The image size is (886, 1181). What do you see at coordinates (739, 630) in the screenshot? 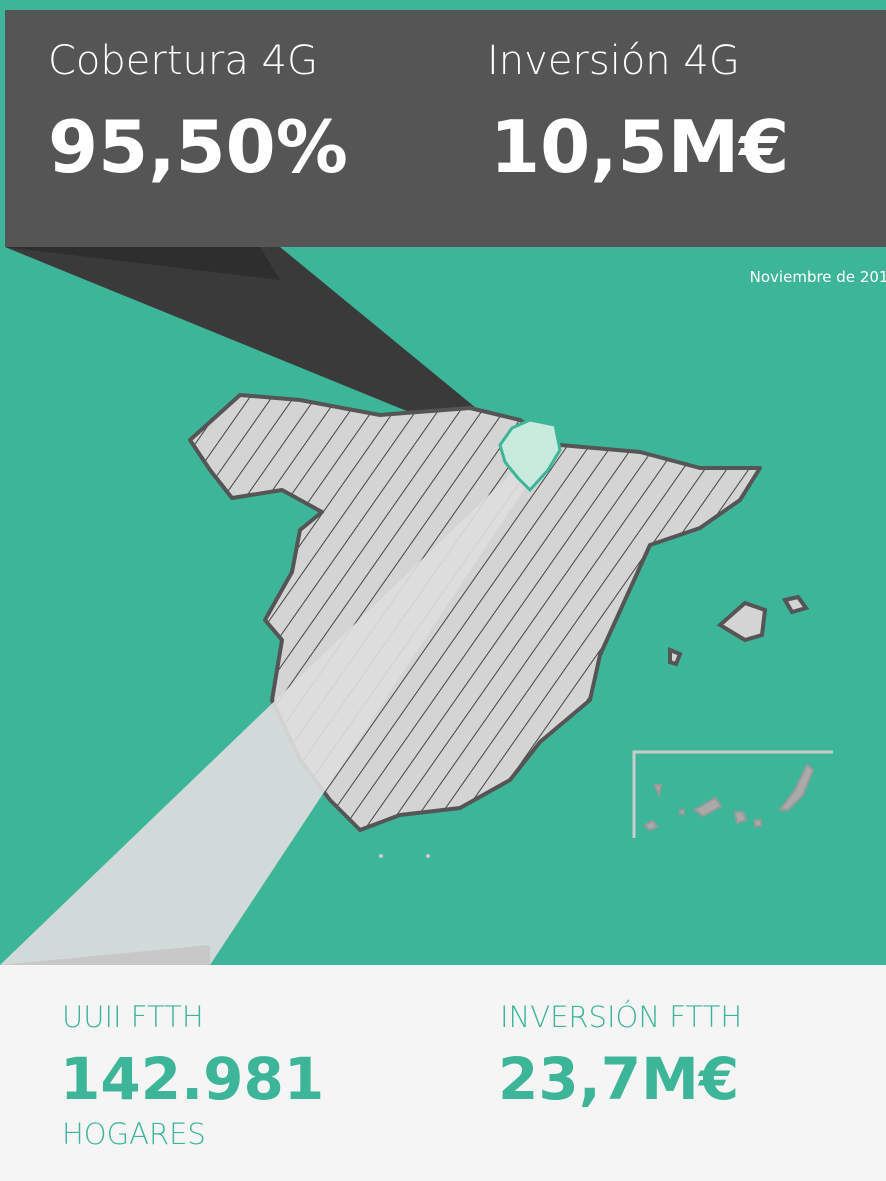
I see `balearics` at bounding box center [739, 630].